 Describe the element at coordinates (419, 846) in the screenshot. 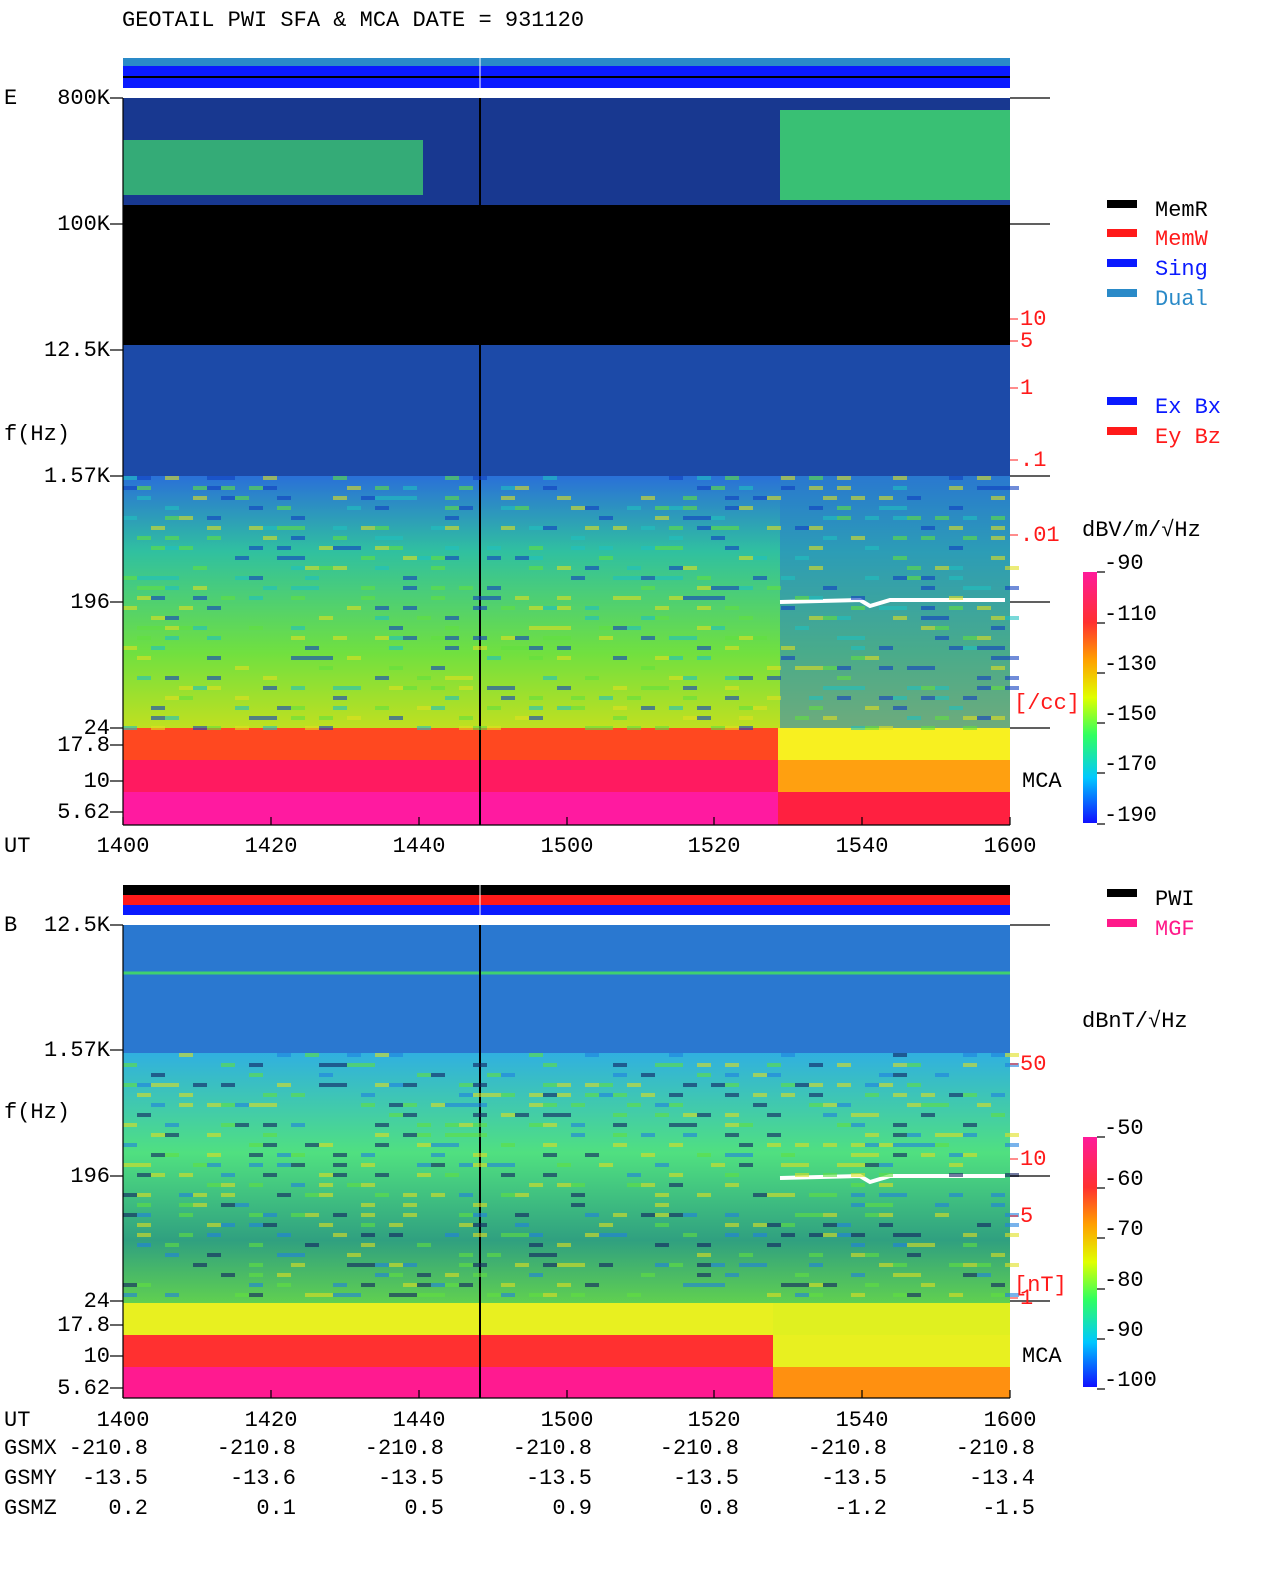

I see `x-tick-label: 1440` at that location.